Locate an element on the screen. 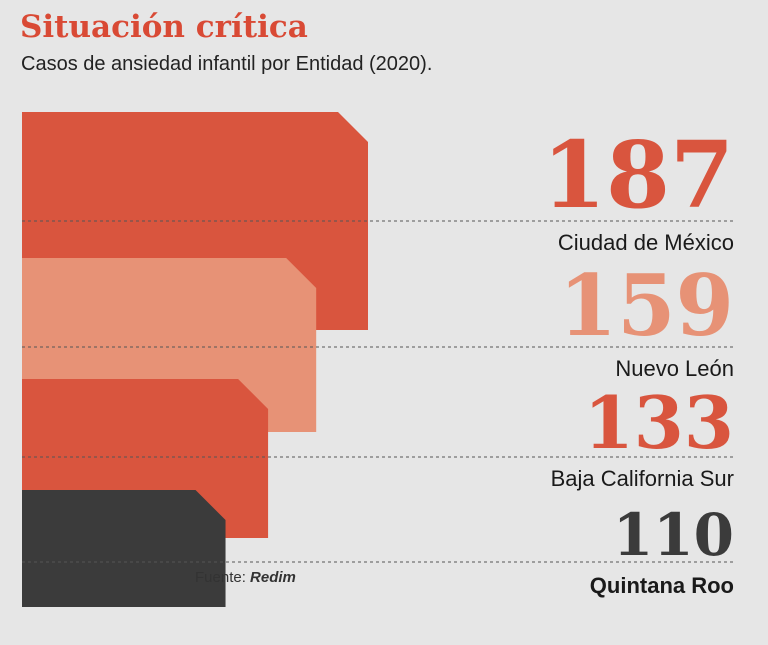 Image resolution: width=768 pixels, height=645 pixels. category-label-quintana-roo: Quintana Roo is located at coordinates (662, 585).